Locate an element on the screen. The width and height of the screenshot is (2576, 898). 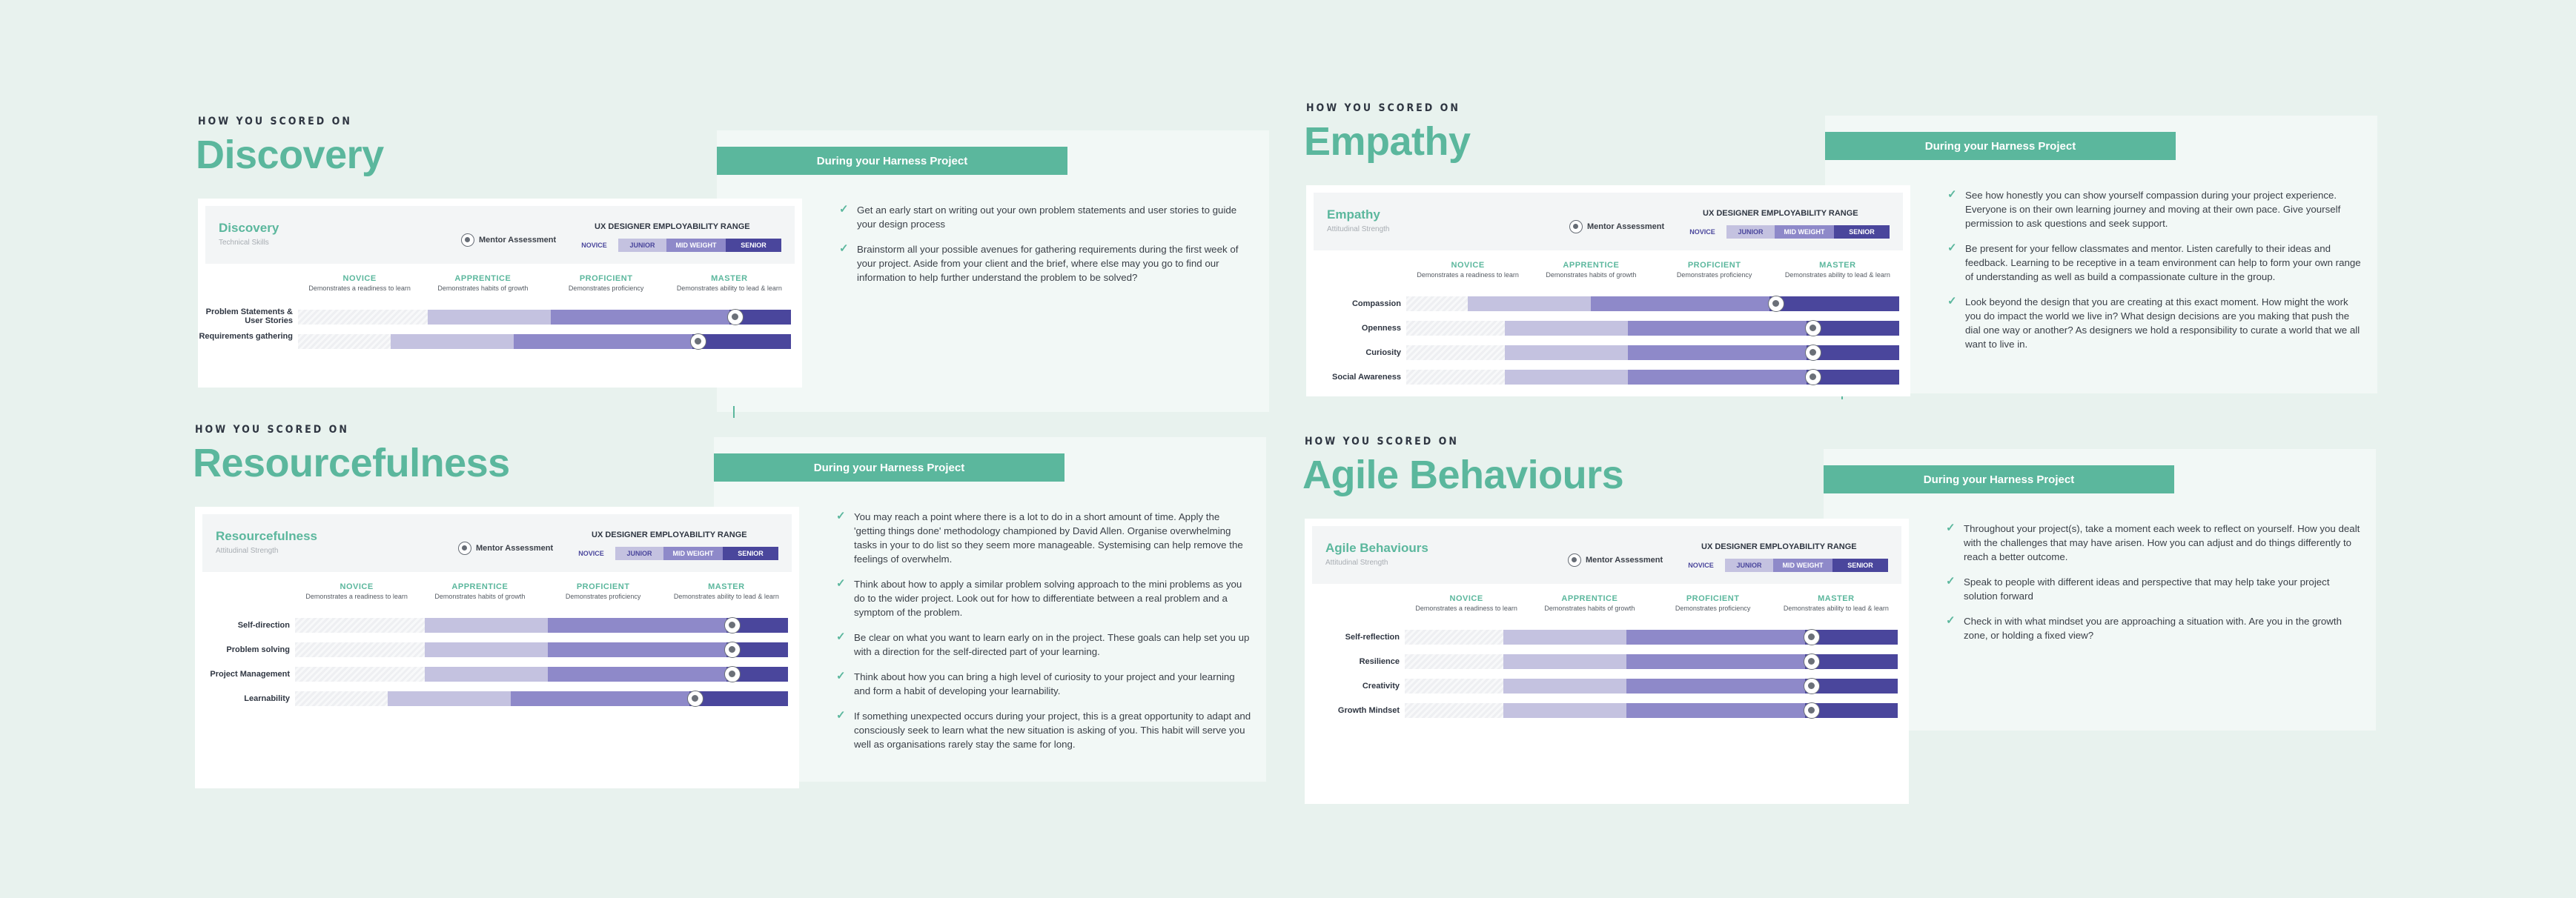
skill-label: Problem solving is located at coordinates (258, 649).